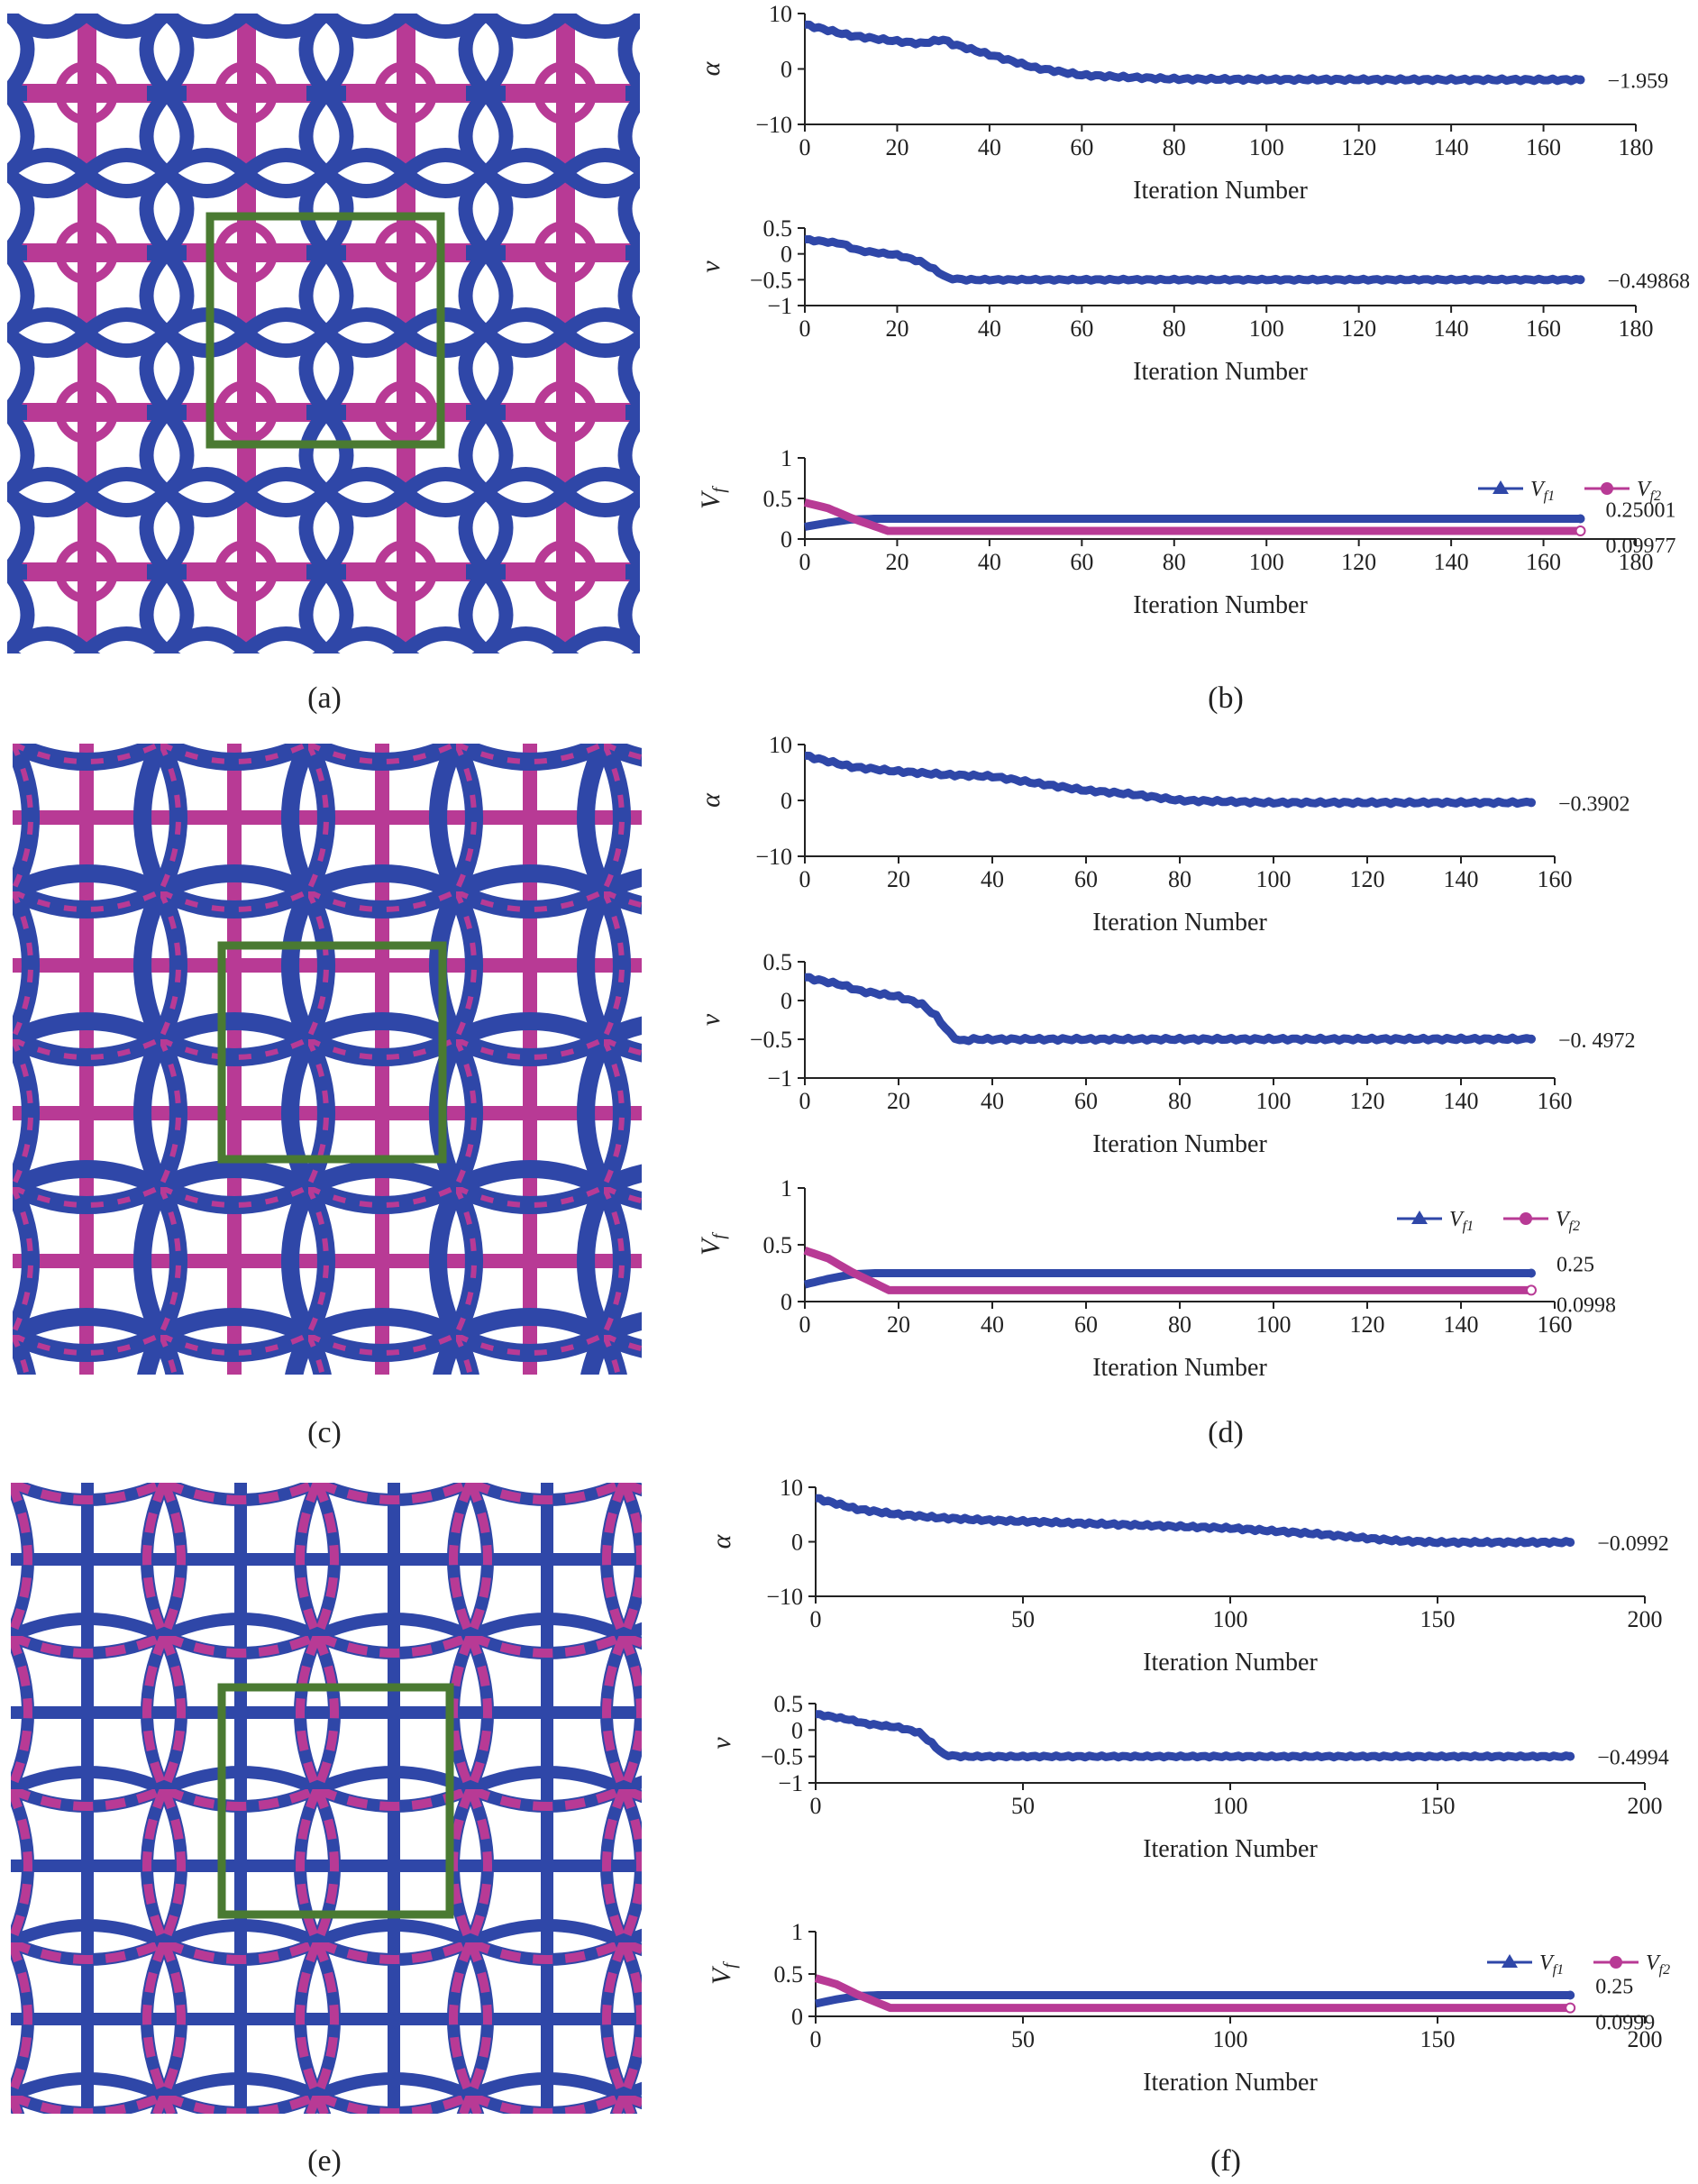  Describe the element at coordinates (1193, 1999) in the screenshot. I see `series-line-vf1` at that location.